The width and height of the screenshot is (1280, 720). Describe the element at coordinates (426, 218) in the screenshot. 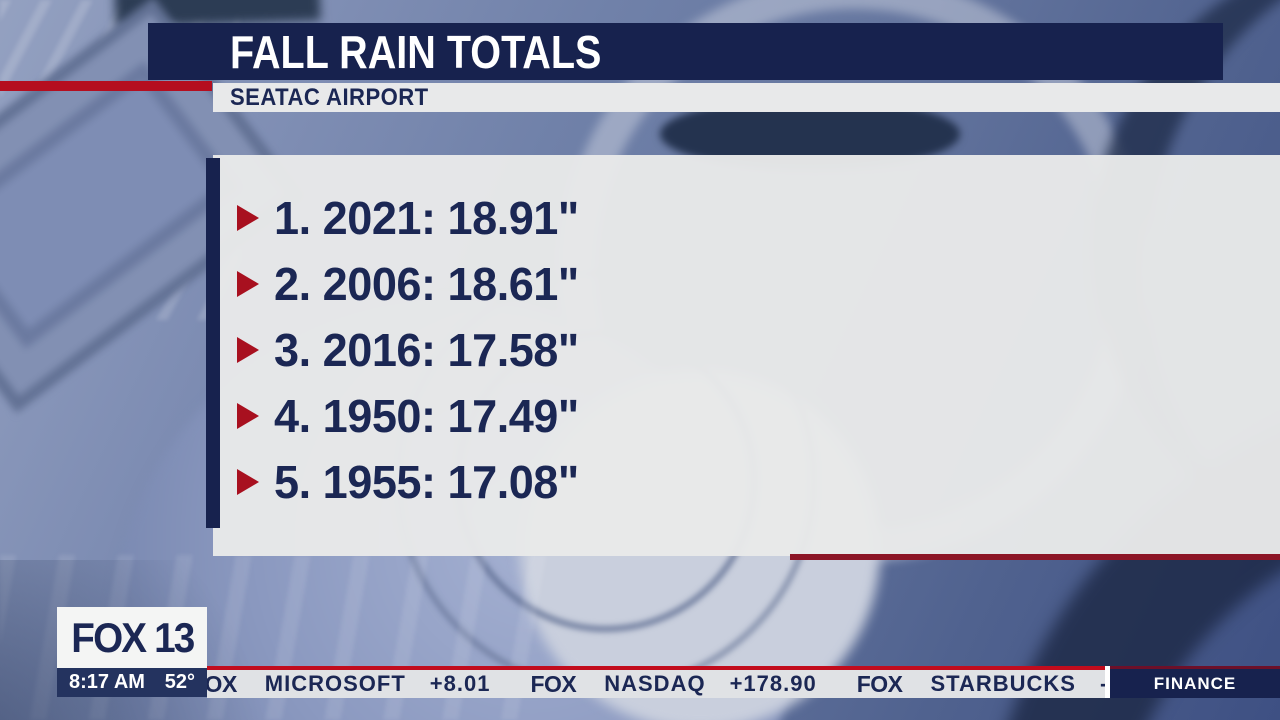

I see `list-item-text: 1. 2021: 18.91"` at that location.